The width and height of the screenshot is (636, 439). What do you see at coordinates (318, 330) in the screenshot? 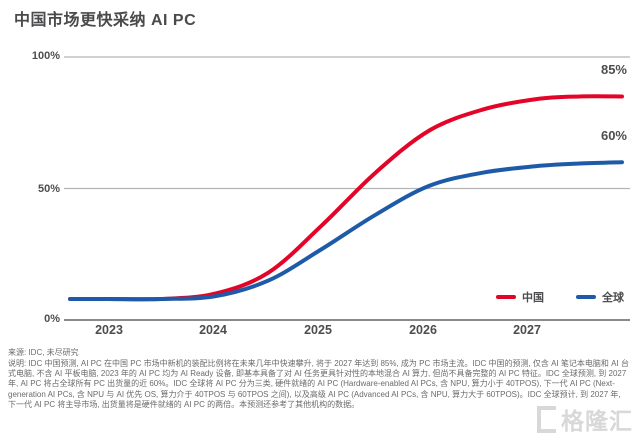
I see `x-axis-tick-2025: 2025` at bounding box center [318, 330].